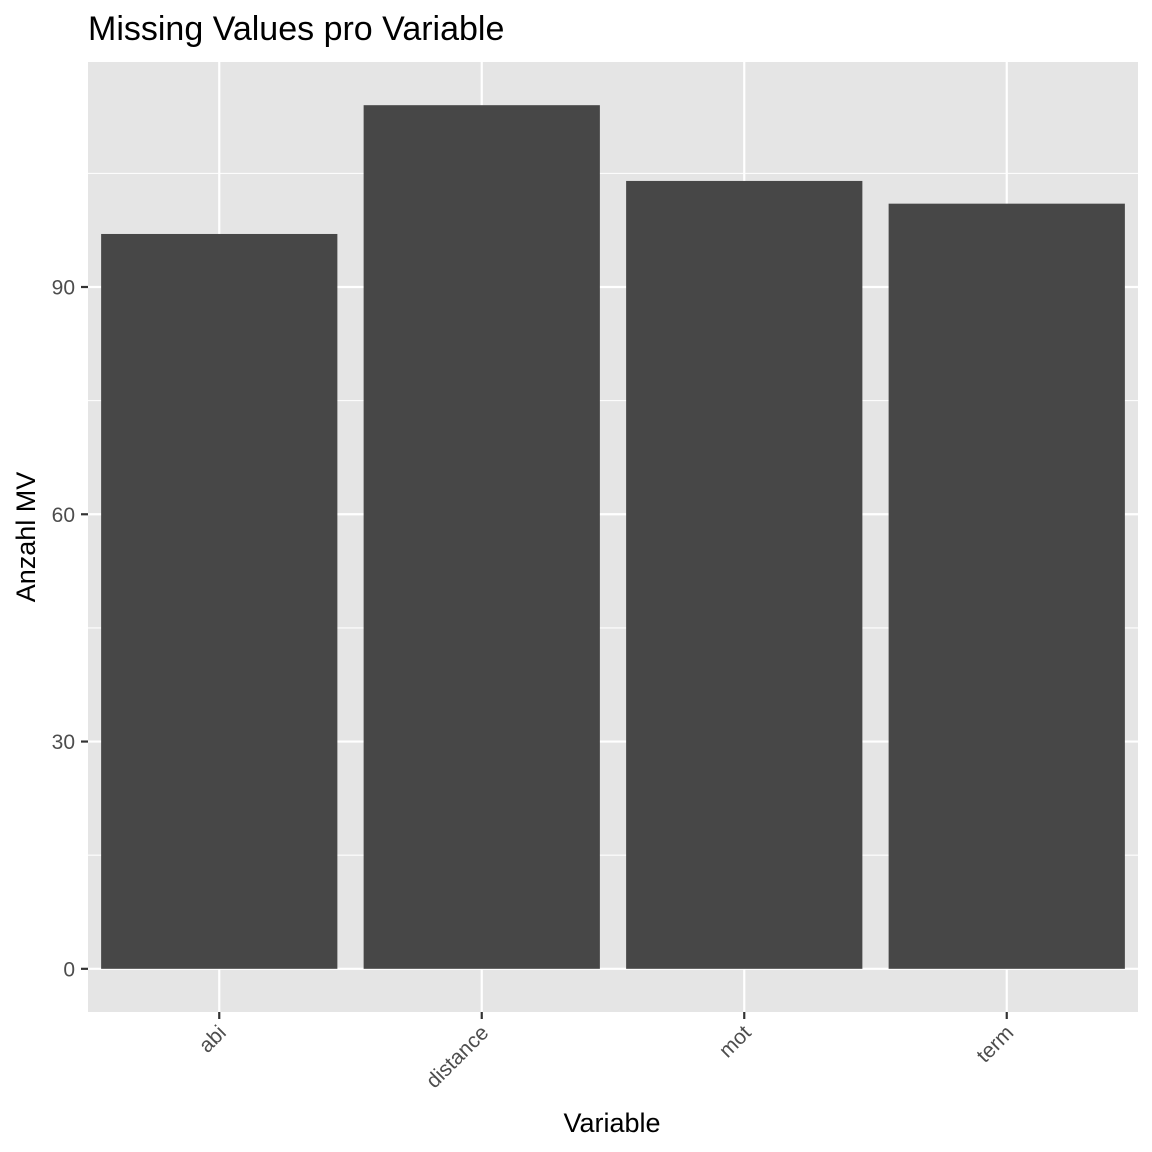 The image size is (1152, 1152). What do you see at coordinates (63, 742) in the screenshot?
I see `y-tick-label: 30` at bounding box center [63, 742].